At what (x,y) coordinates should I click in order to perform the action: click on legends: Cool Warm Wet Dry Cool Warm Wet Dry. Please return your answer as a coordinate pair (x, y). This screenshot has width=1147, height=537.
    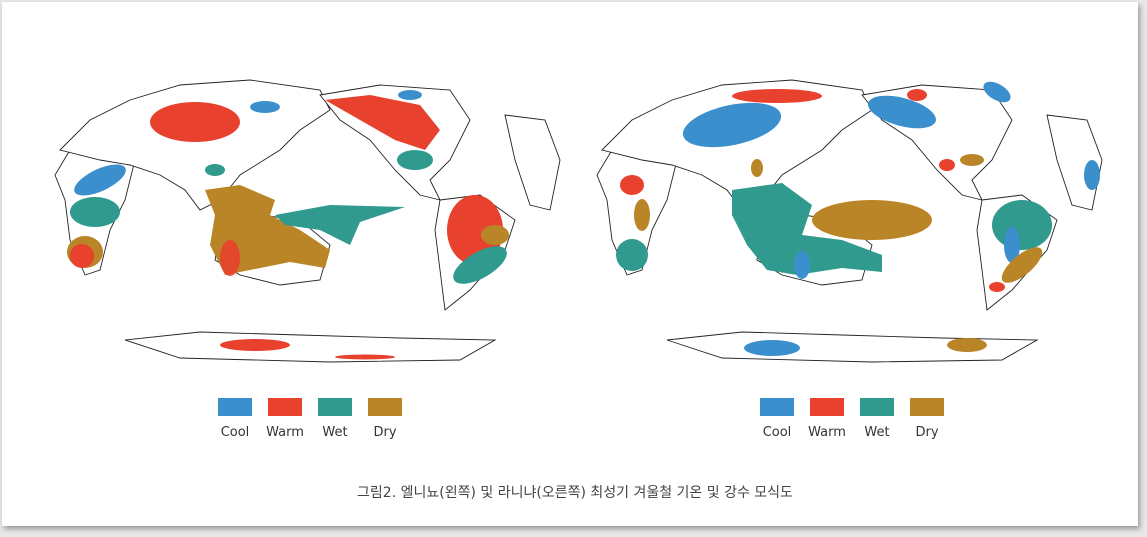
    Looking at the image, I should click on (581, 419).